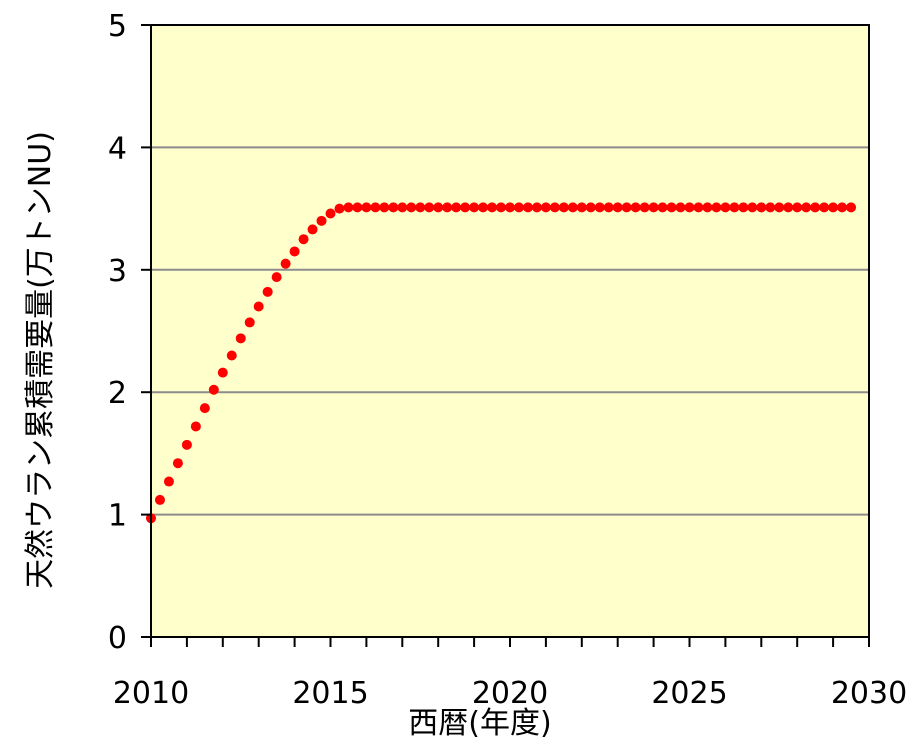 The image size is (914, 740). What do you see at coordinates (117, 393) in the screenshot?
I see `y-tick-label: 2` at bounding box center [117, 393].